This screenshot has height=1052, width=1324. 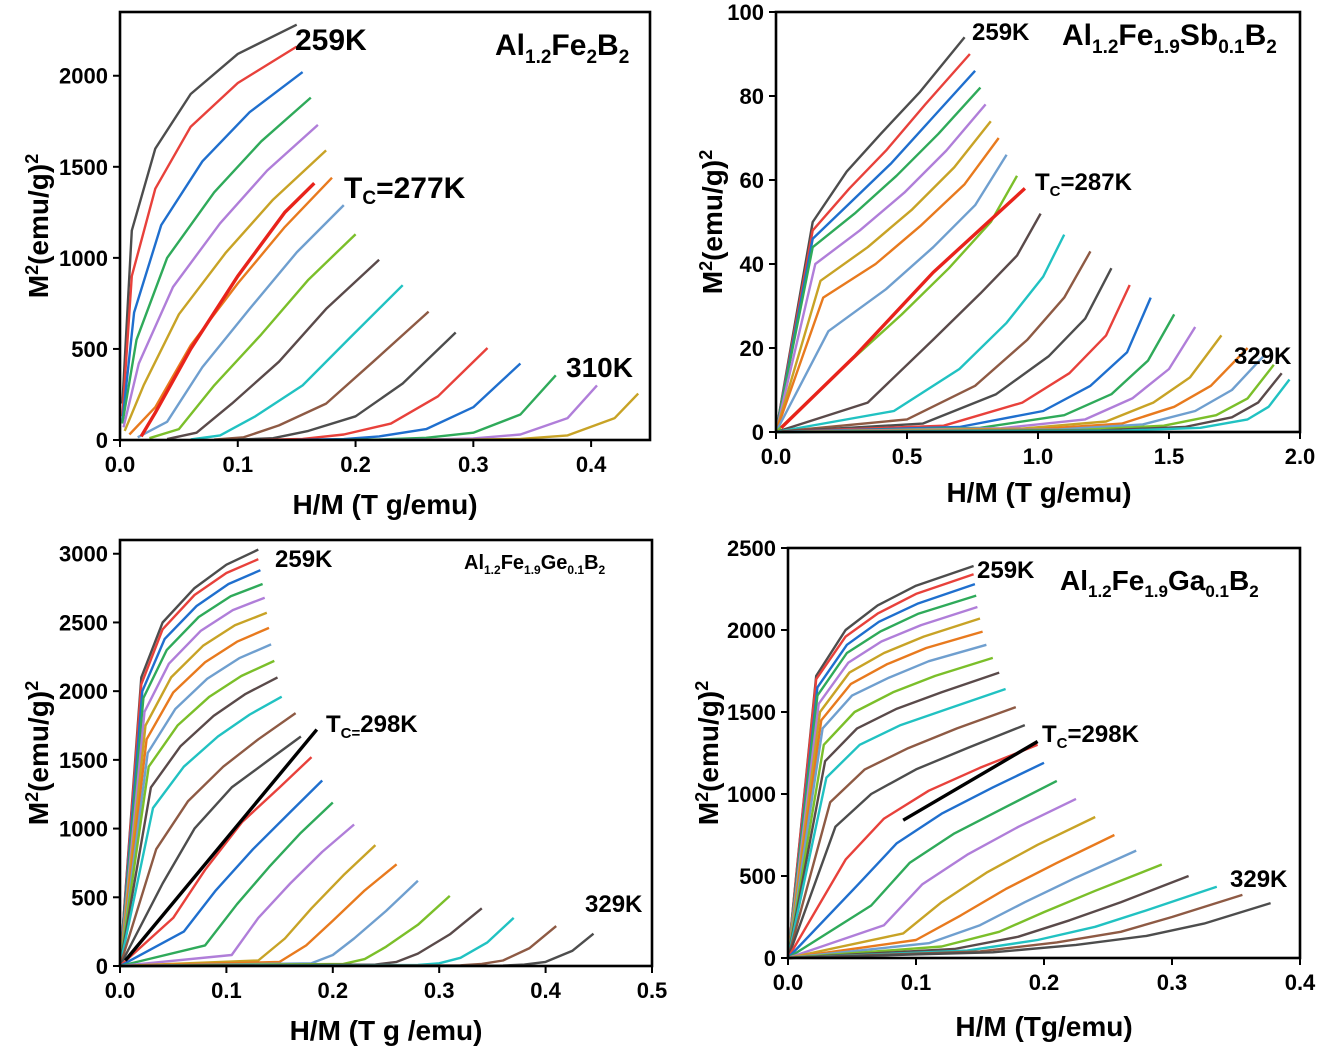 I want to click on y-tick-label: 1500, so click(x=83, y=760).